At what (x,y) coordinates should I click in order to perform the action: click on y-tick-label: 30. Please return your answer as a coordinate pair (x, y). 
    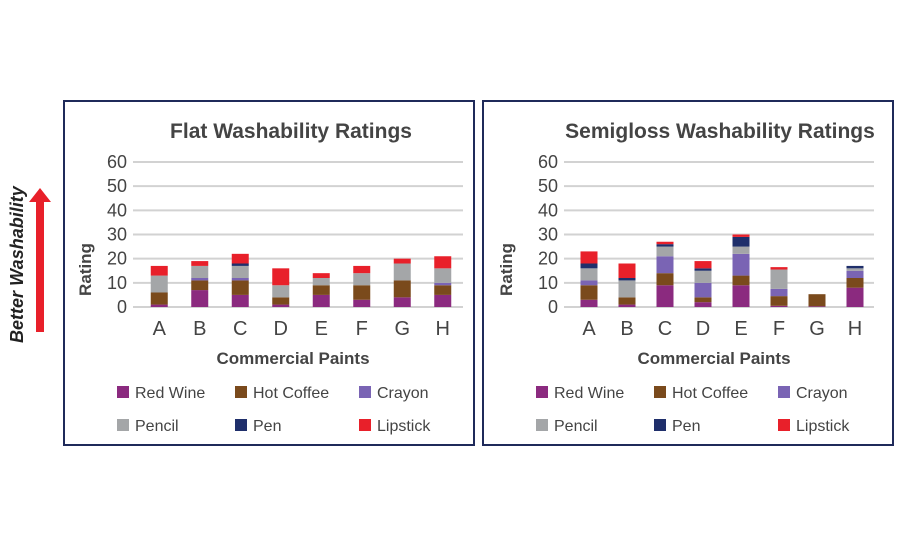
    Looking at the image, I should click on (548, 235).